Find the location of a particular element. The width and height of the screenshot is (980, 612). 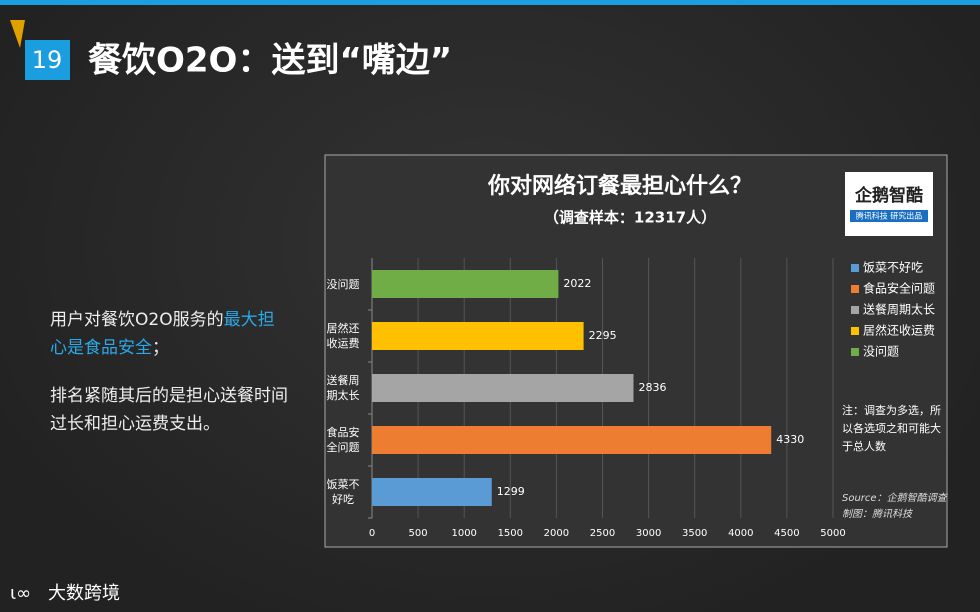

value-label: 2022 is located at coordinates (577, 283).